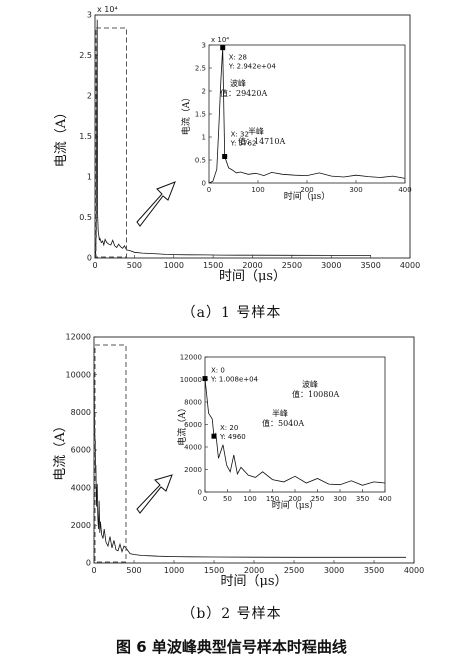 The height and width of the screenshot is (670, 463). What do you see at coordinates (88, 563) in the screenshot?
I see `b-main-y-tick-label: 0` at bounding box center [88, 563].